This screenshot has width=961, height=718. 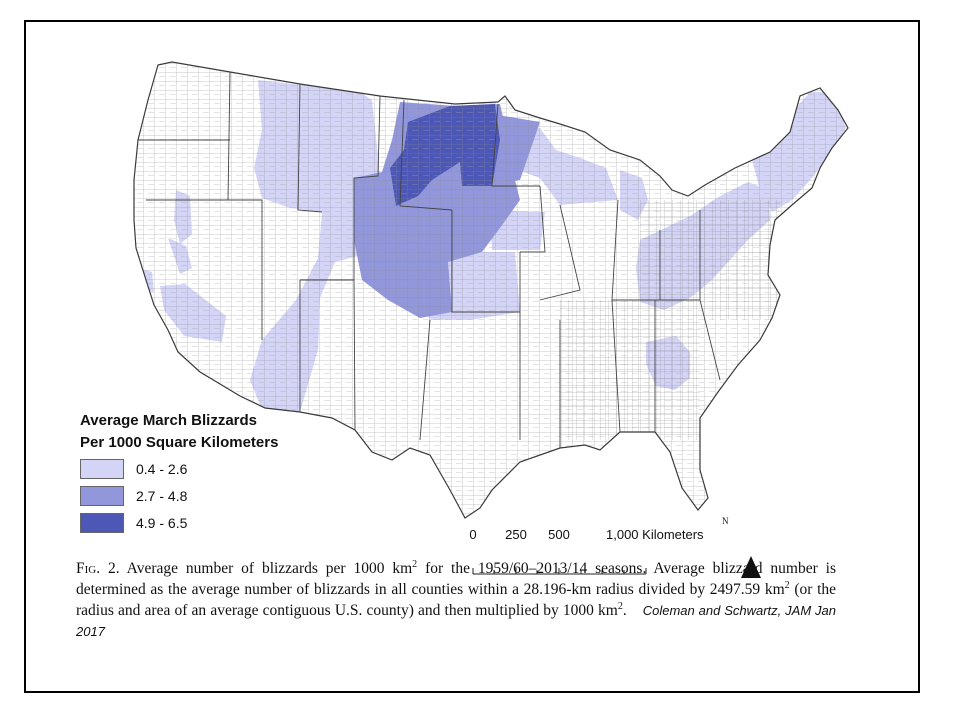 I want to click on caption-part1: Average number of blizzards per 1000 km, so click(x=266, y=568).